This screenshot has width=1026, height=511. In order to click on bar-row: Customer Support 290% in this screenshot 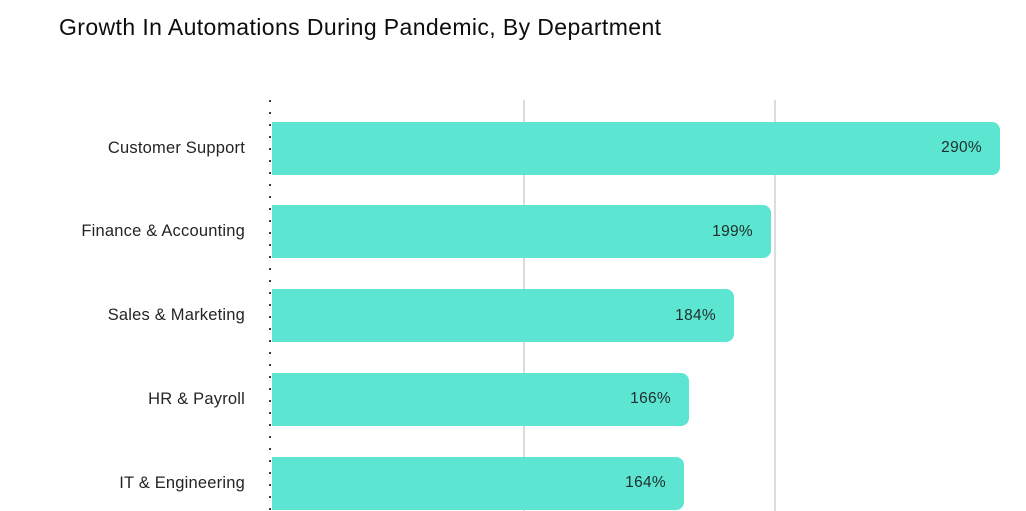, I will do `click(513, 148)`.